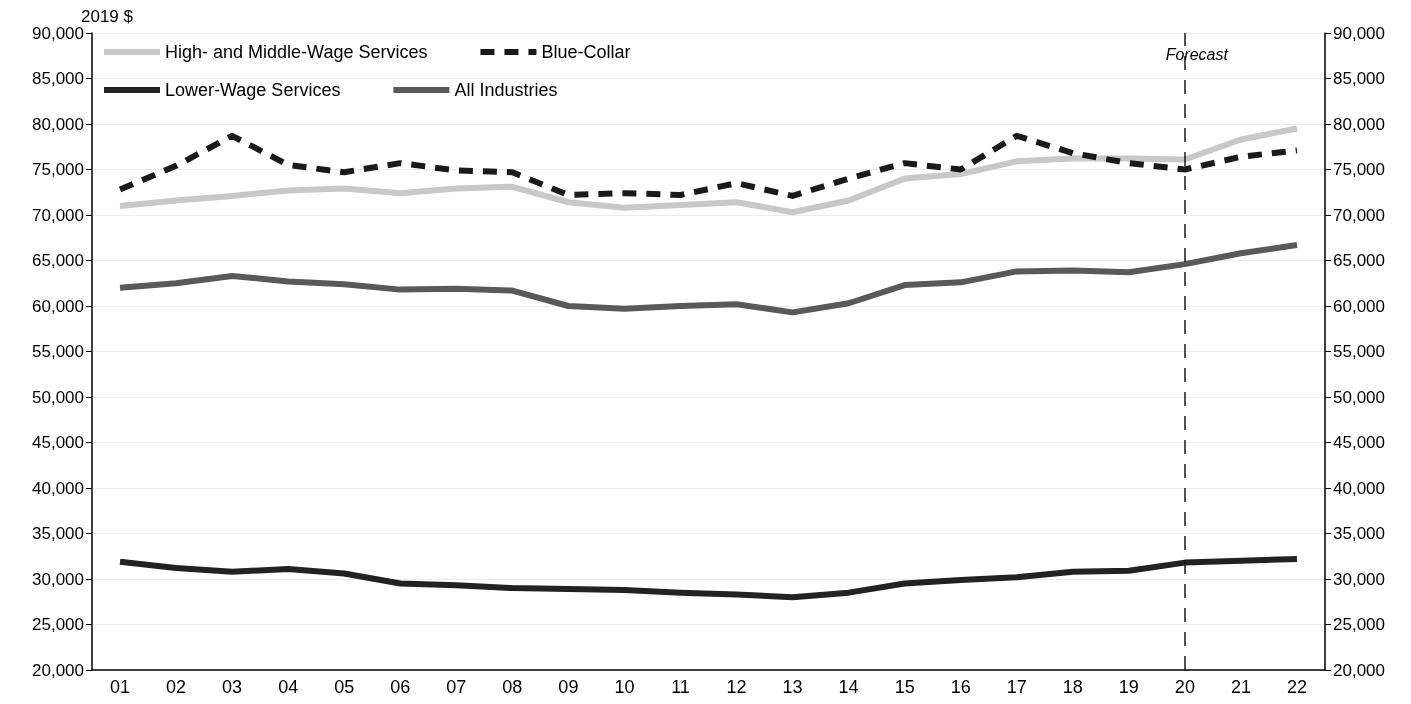 The image size is (1411, 704). I want to click on x-tick-label: 06, so click(400, 687).